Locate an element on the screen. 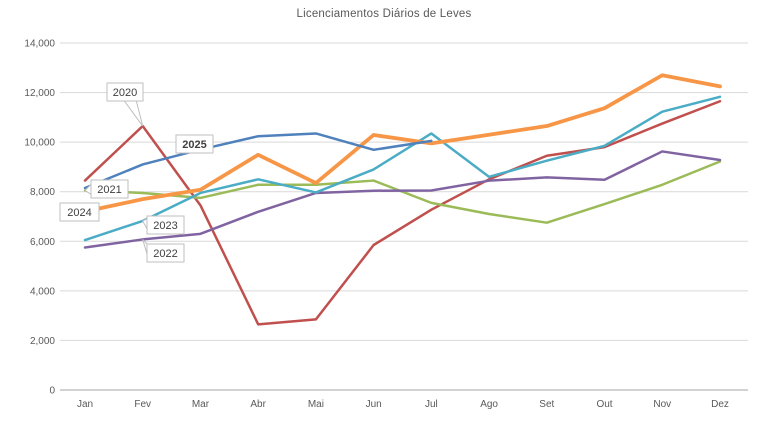 This screenshot has height=422, width=768. callout-label-2023: 2023 is located at coordinates (165, 226).